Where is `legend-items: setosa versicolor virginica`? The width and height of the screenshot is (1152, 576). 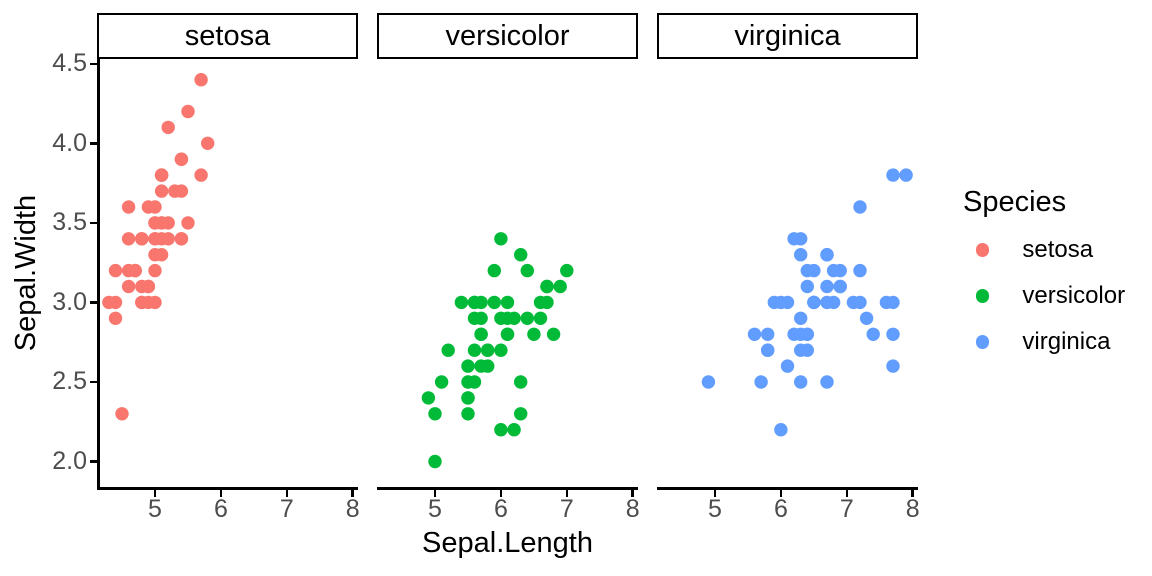
legend-items: setosa versicolor virginica is located at coordinates (1044, 296).